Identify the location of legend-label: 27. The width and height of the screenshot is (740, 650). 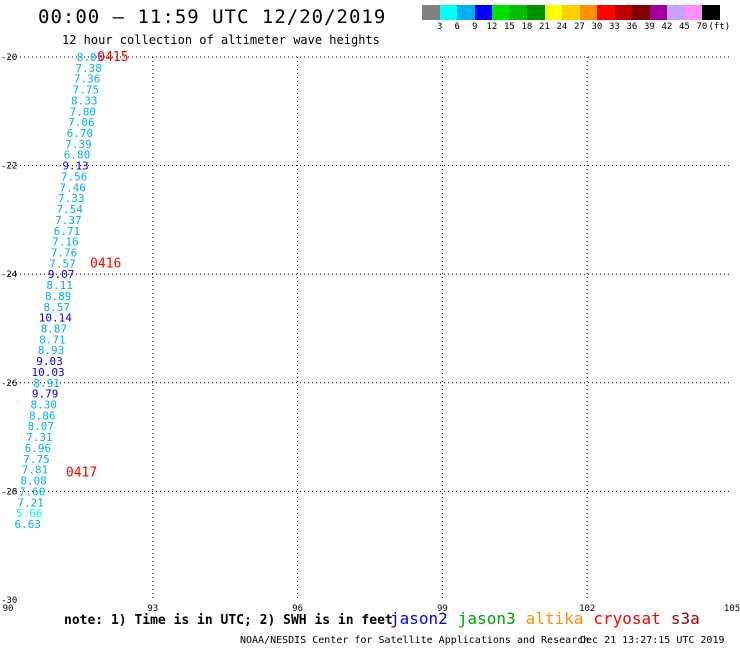
(579, 27).